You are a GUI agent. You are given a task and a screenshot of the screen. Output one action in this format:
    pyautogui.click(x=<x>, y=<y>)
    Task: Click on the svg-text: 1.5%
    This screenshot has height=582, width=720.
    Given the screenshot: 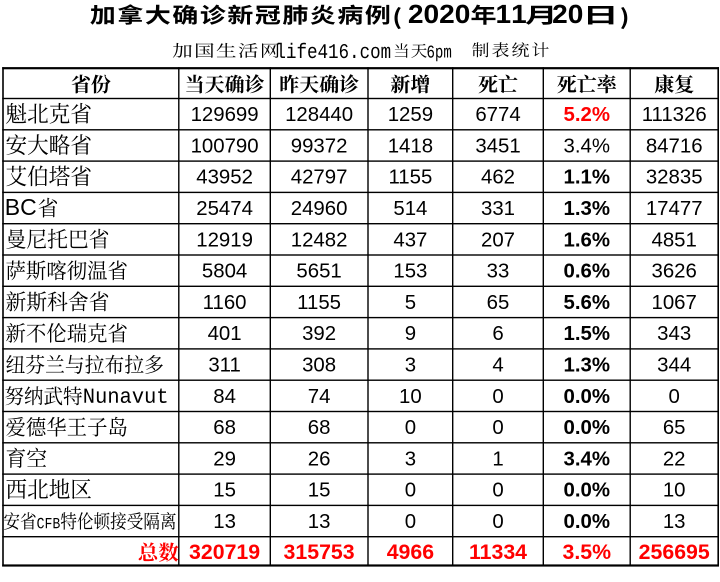 What is the action you would take?
    pyautogui.click(x=587, y=334)
    